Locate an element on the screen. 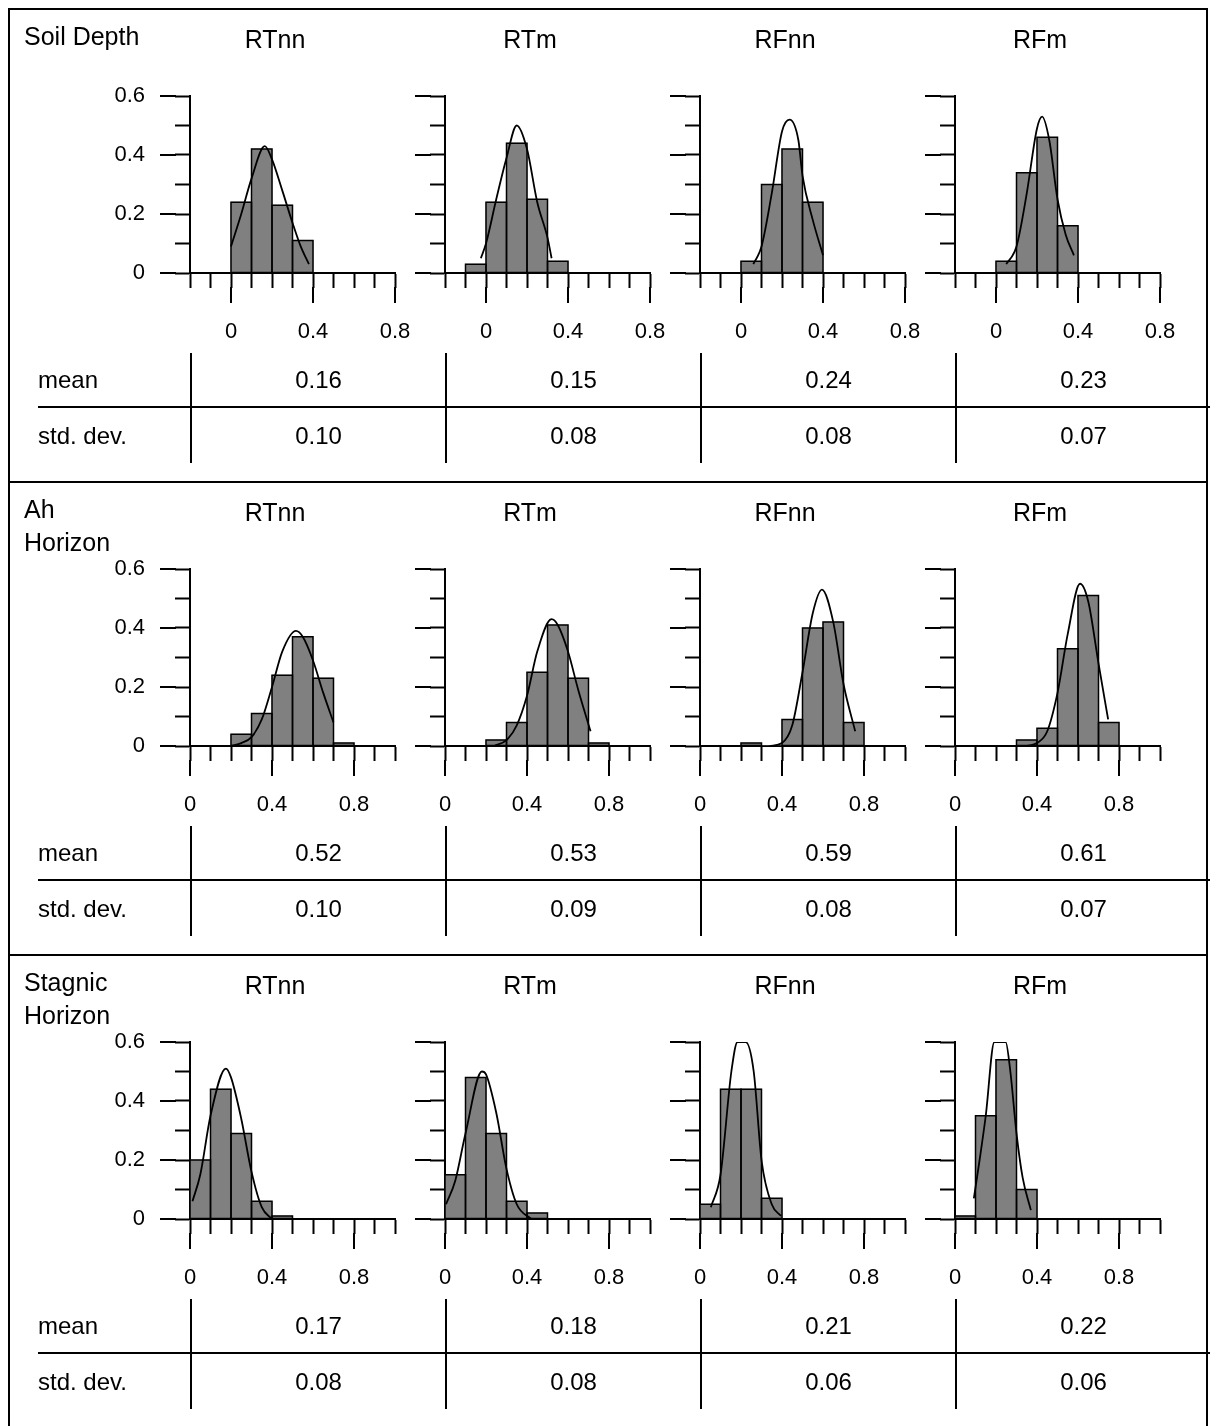  text: Ah Horizon is located at coordinates (67, 526).